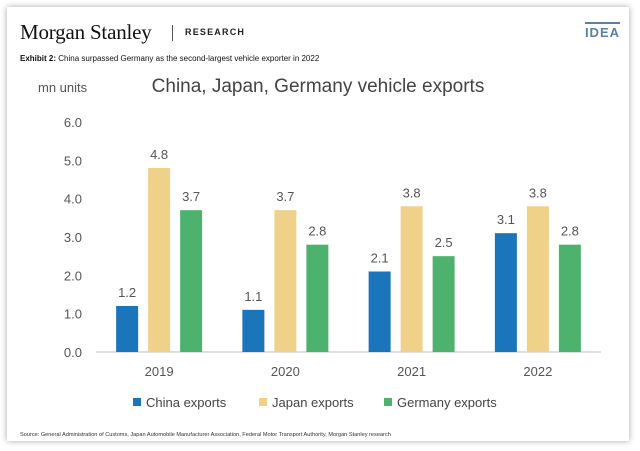 The height and width of the screenshot is (451, 640). I want to click on x-tick-label: 2019, so click(159, 371).